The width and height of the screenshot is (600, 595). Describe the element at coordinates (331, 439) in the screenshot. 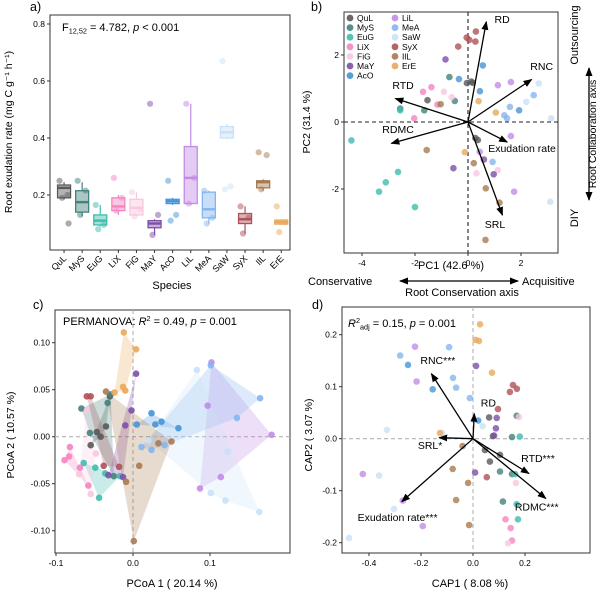

I see `y-tick-label: 0.0` at that location.